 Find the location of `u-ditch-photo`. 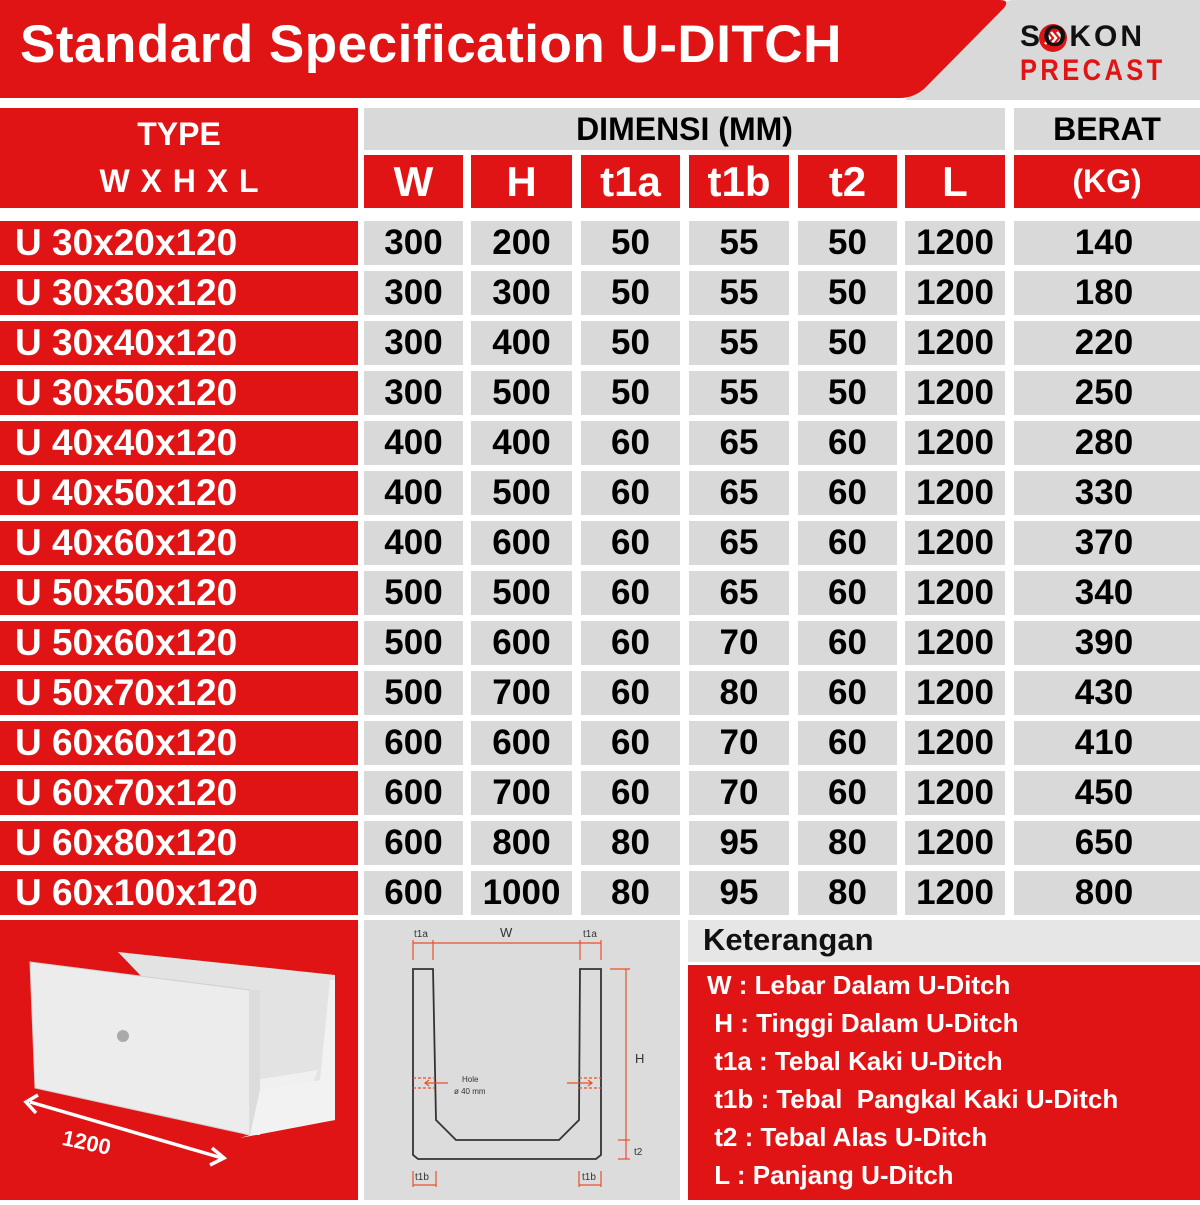

u-ditch-photo is located at coordinates (179, 1059).